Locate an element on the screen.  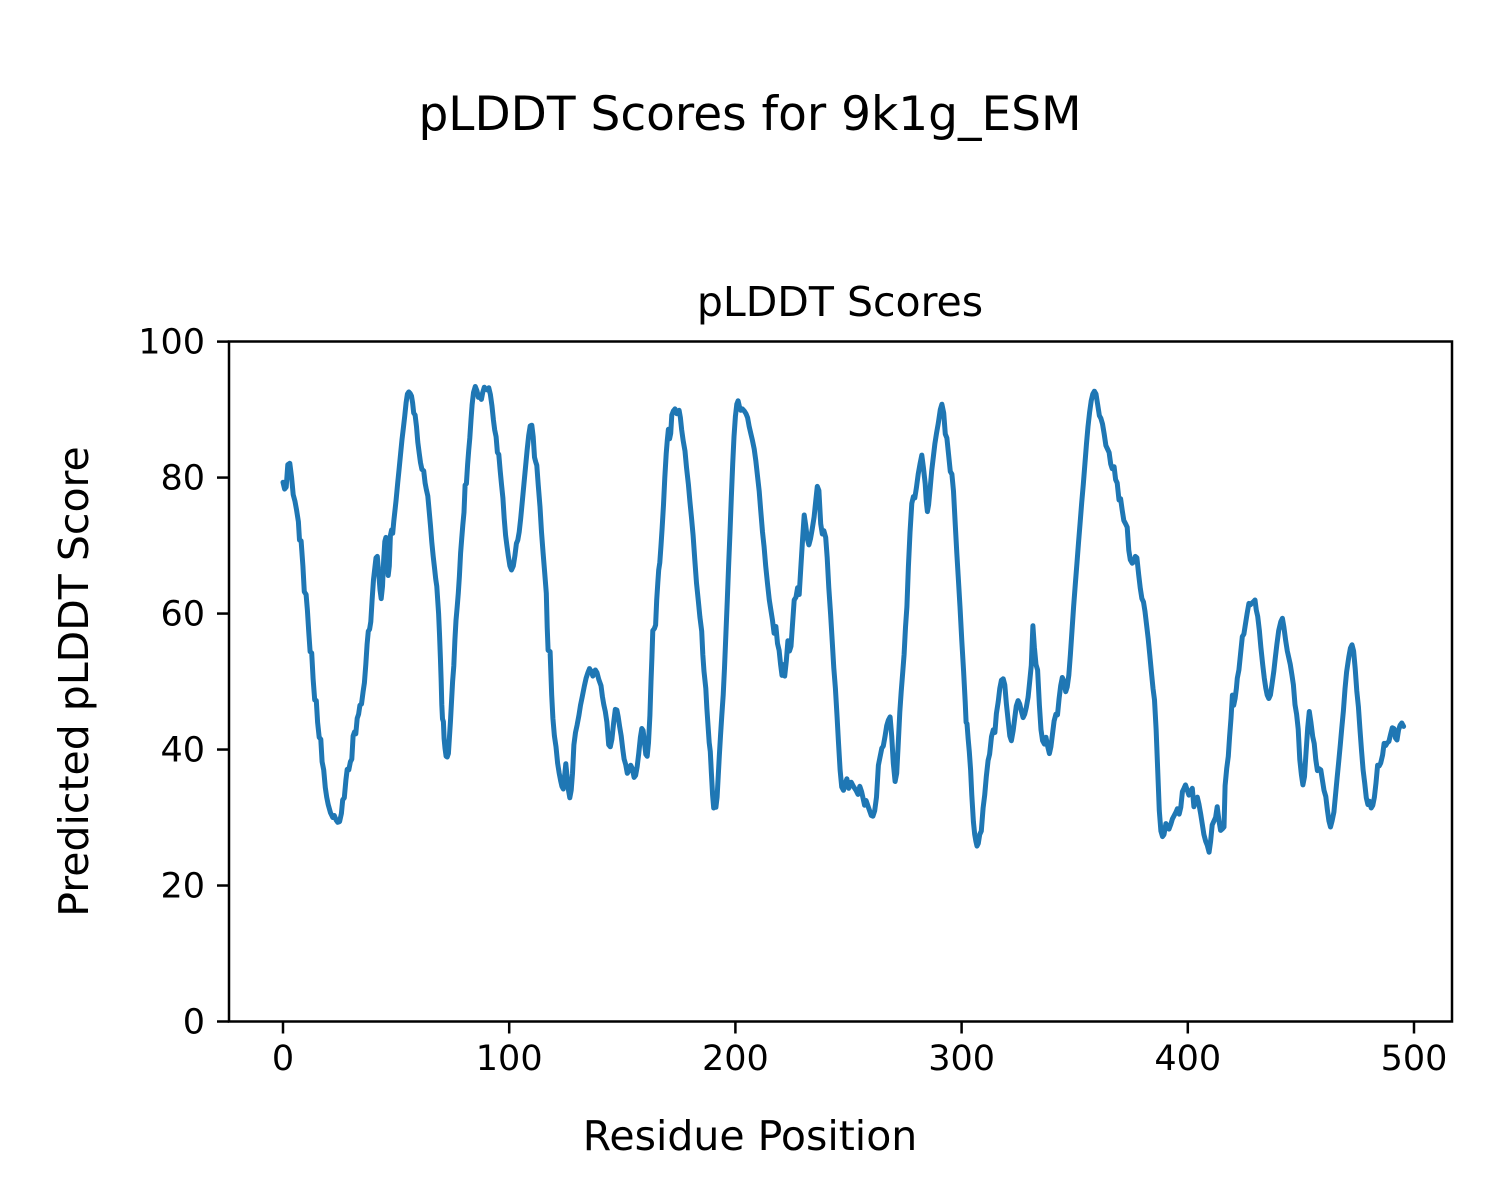
figure-suptitle: pLDDT Scores for 9k1g_ESM is located at coordinates (749, 114).